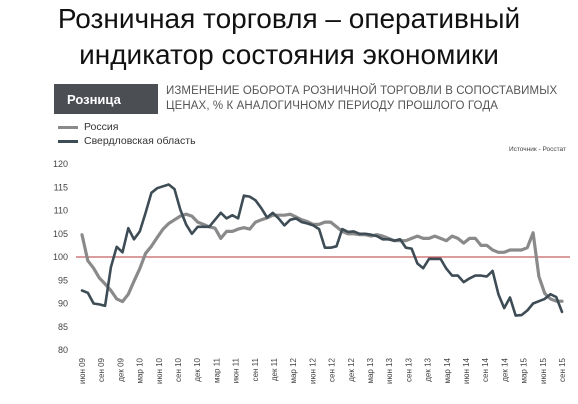  What do you see at coordinates (524, 370) in the screenshot?
I see `x-tick-label: мар 15` at bounding box center [524, 370].